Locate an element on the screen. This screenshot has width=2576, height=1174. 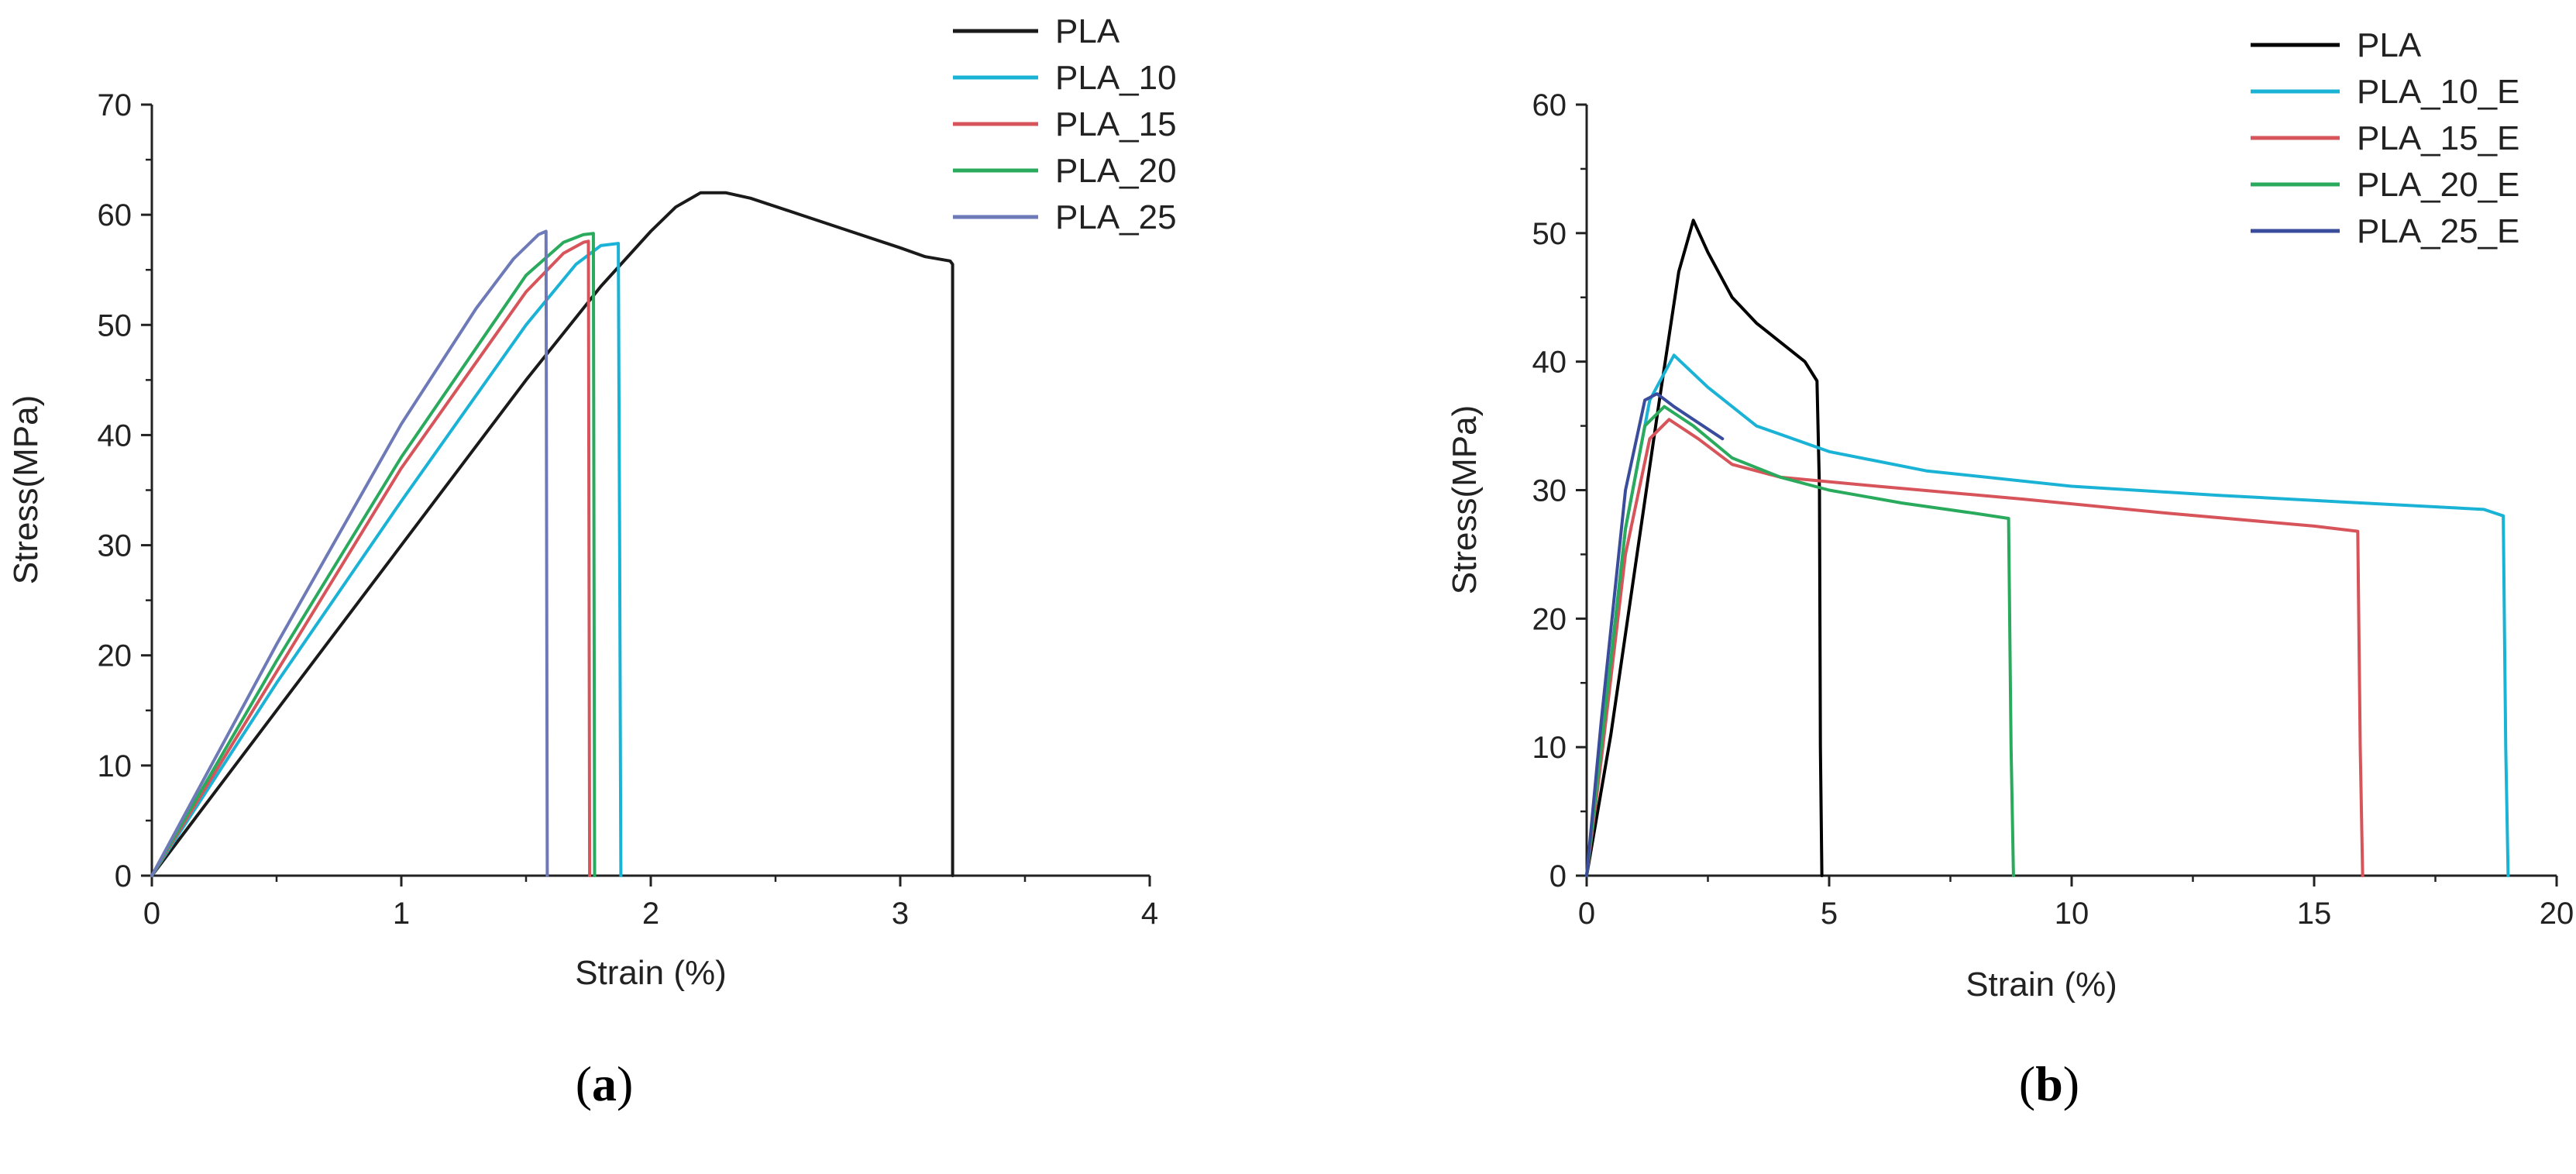
chart-a-legend: PLA PLA_10 PLA_15 PLA_20 PLA_25 is located at coordinates (1065, 124).